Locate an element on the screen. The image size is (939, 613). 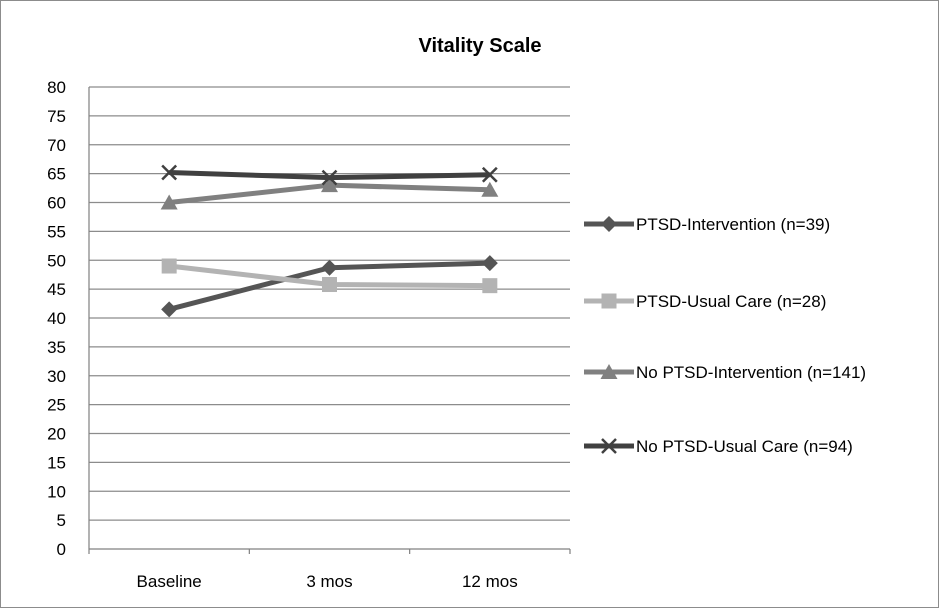
legend-label: No PTSD-Usual Care (n=94) is located at coordinates (744, 446).